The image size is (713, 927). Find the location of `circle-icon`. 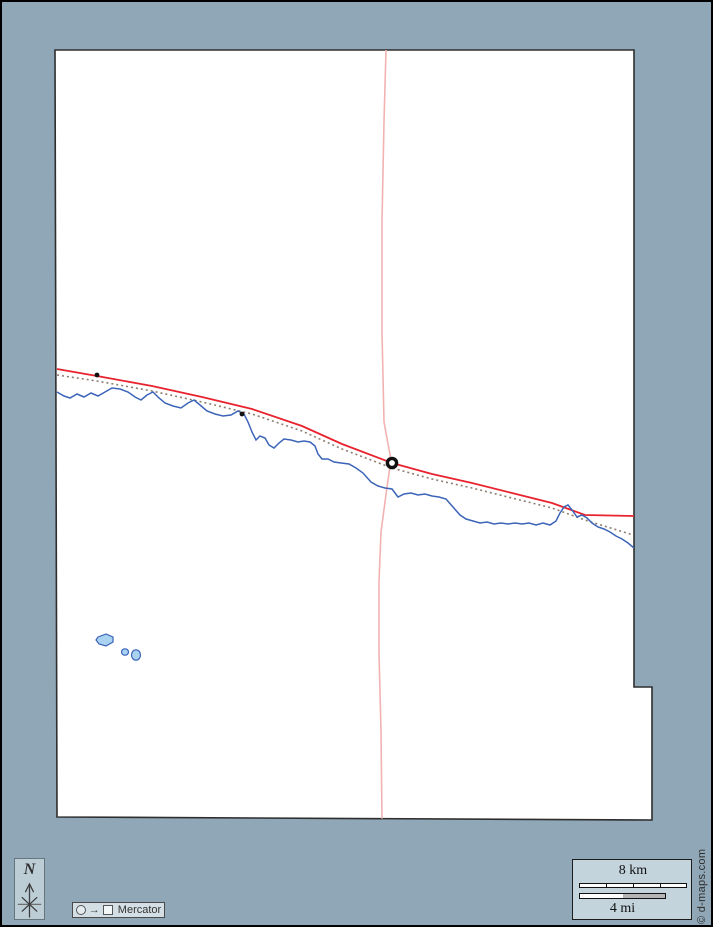

circle-icon is located at coordinates (80, 910).